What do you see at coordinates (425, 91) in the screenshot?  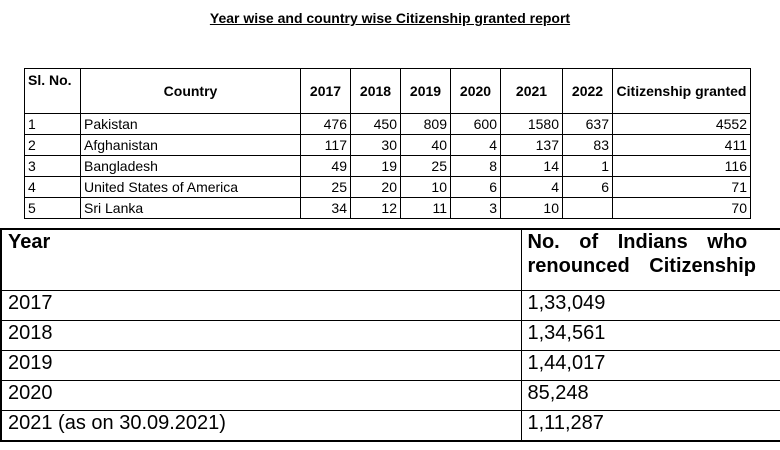 I see `col-header-2019: 2019` at bounding box center [425, 91].